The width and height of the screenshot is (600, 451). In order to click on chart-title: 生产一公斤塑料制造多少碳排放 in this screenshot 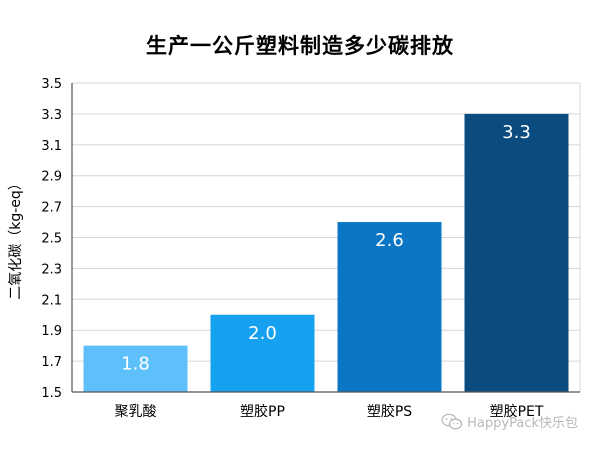, I will do `click(300, 46)`.